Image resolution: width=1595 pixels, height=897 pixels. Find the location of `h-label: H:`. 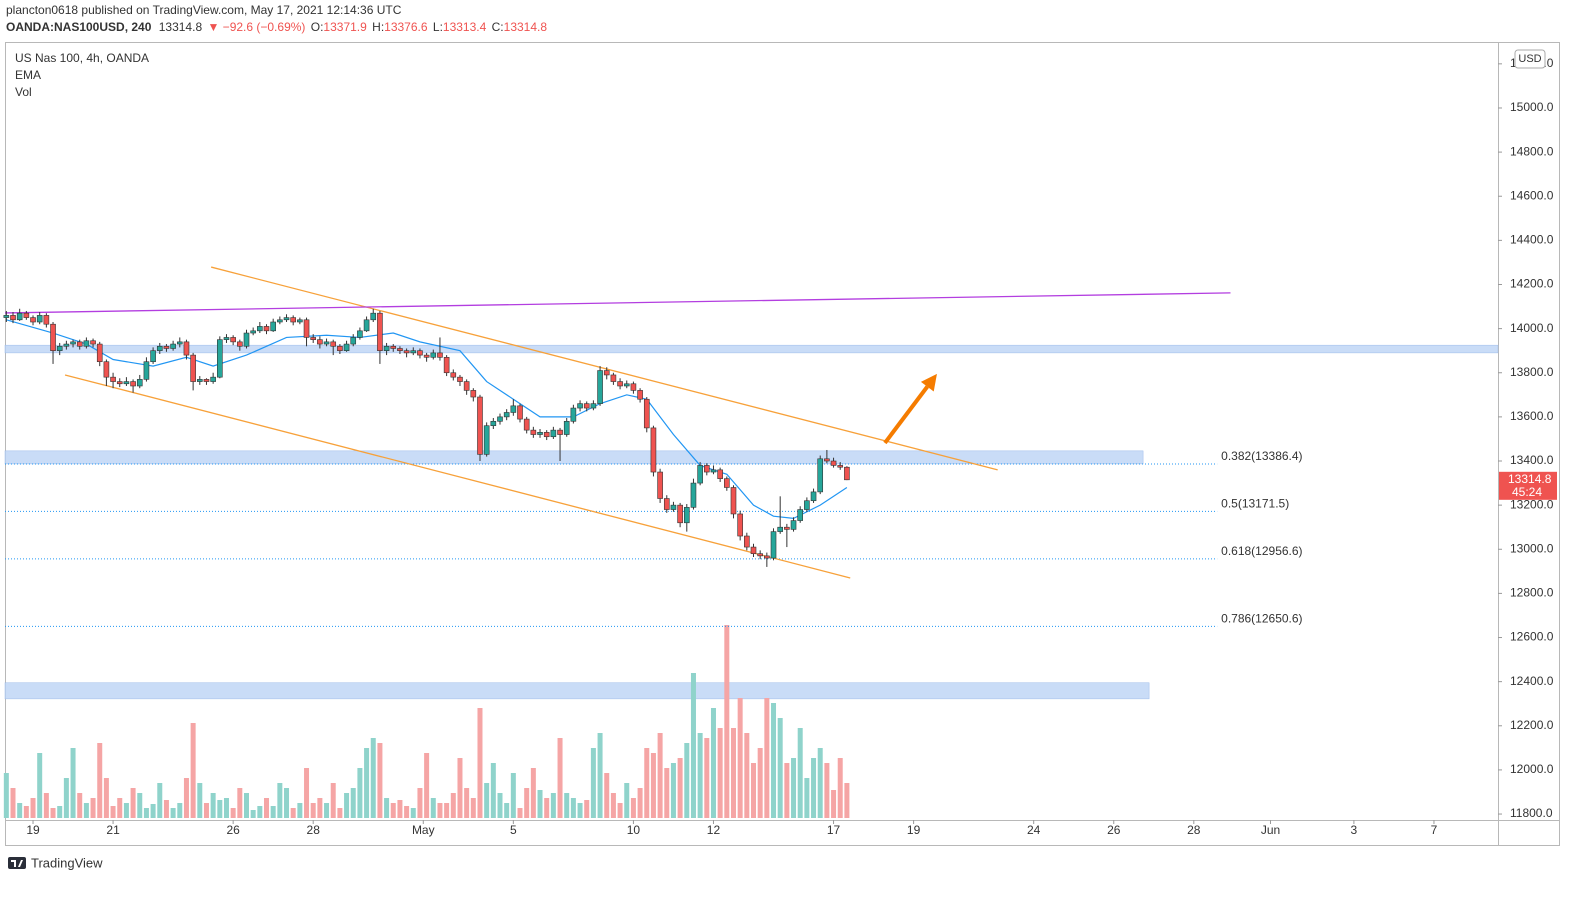

h-label: H: is located at coordinates (378, 27).